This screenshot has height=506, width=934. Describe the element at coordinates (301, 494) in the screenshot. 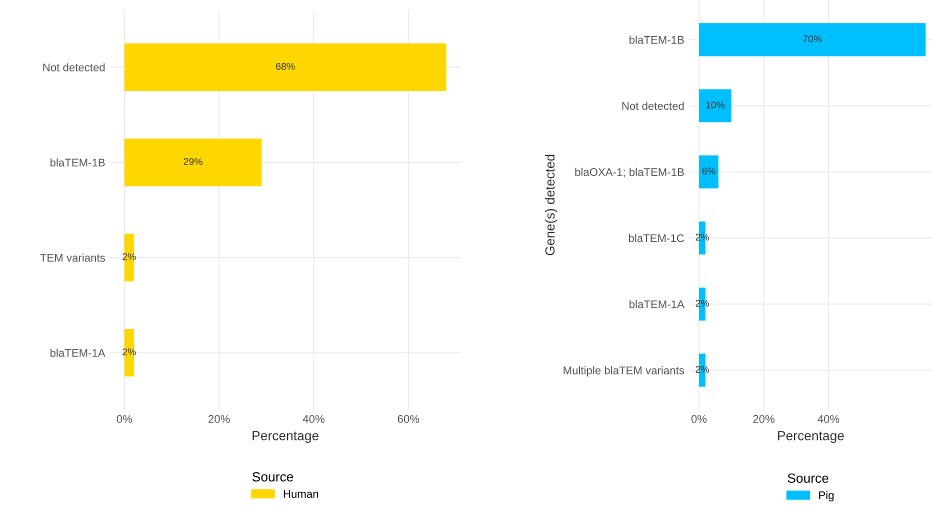

I see `legend-label: Human` at that location.